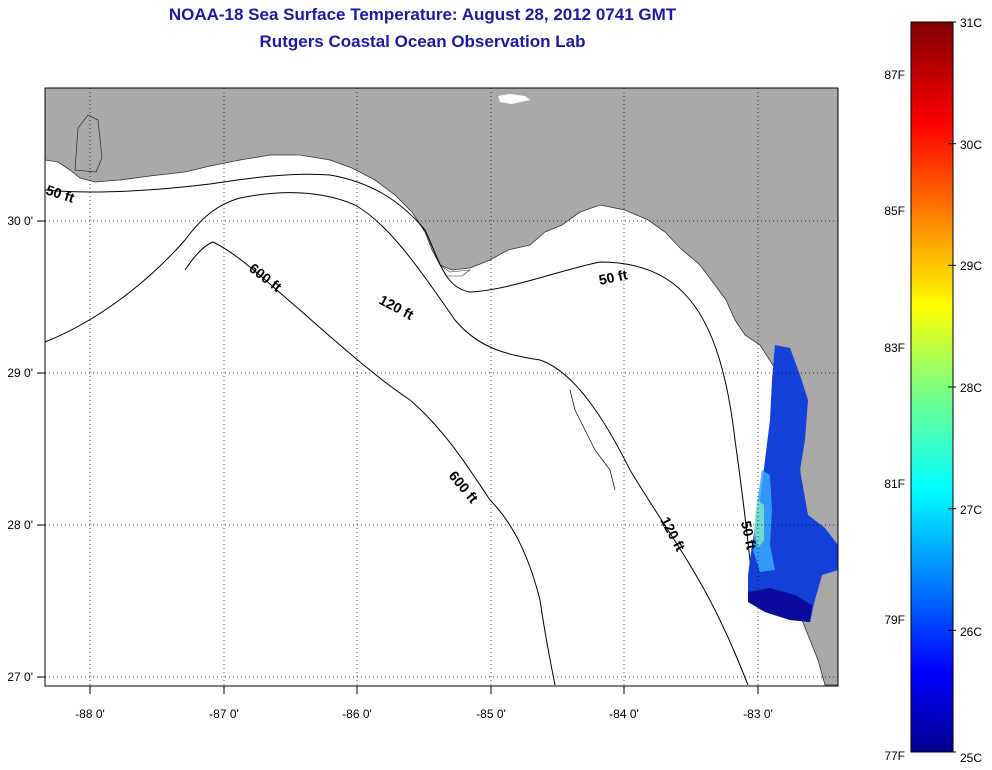  I want to click on lon-label: -86 0', so click(357, 714).